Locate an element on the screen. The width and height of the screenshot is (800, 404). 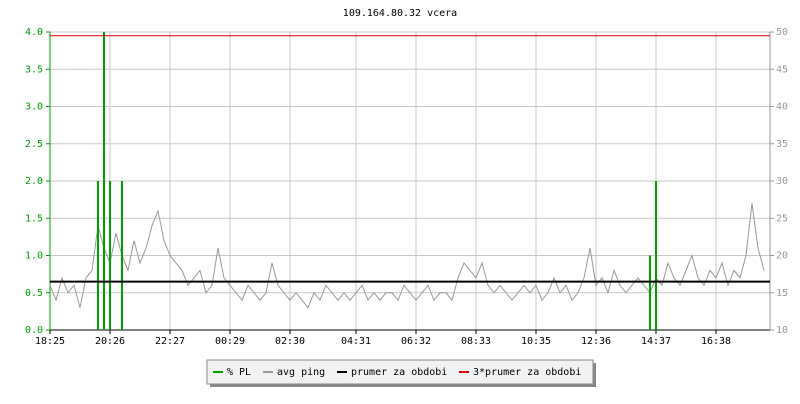
y-tick-label: 3.0 is located at coordinates (34, 107).